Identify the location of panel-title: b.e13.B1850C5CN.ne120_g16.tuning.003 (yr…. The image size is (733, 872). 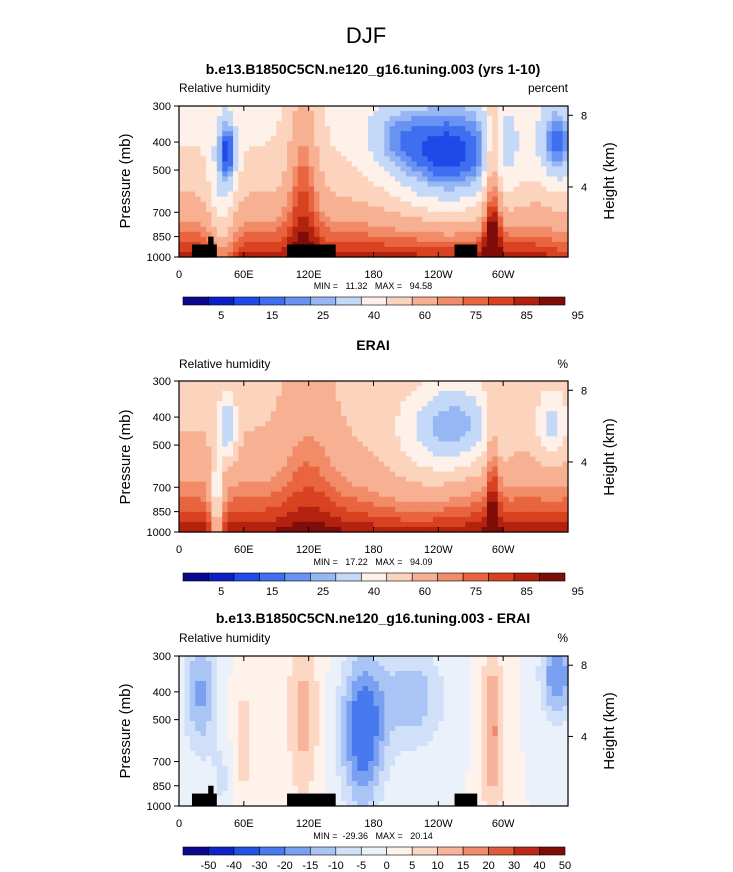
(373, 69).